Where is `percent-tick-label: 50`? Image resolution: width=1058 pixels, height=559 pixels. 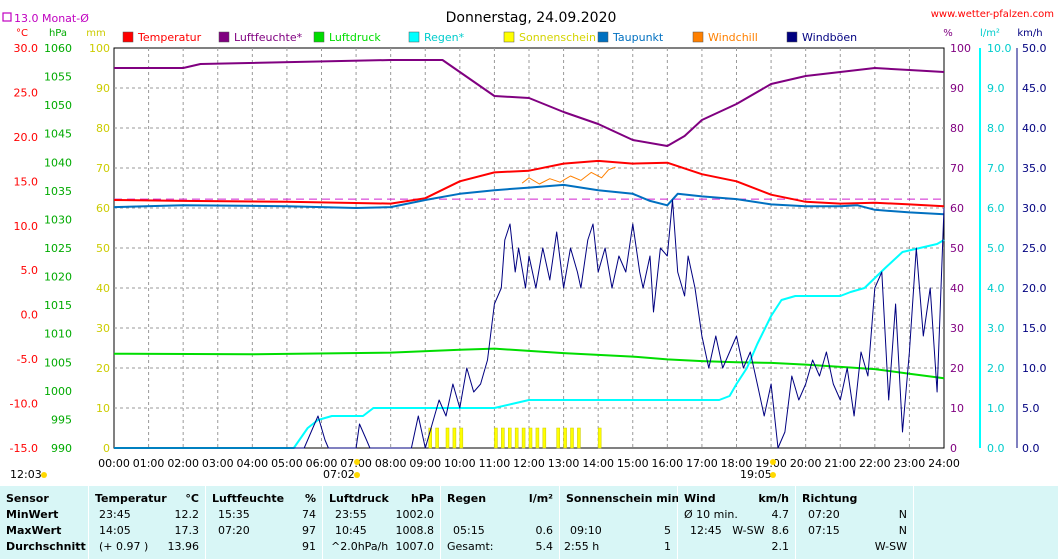
percent-tick-label: 50 is located at coordinates (957, 248).